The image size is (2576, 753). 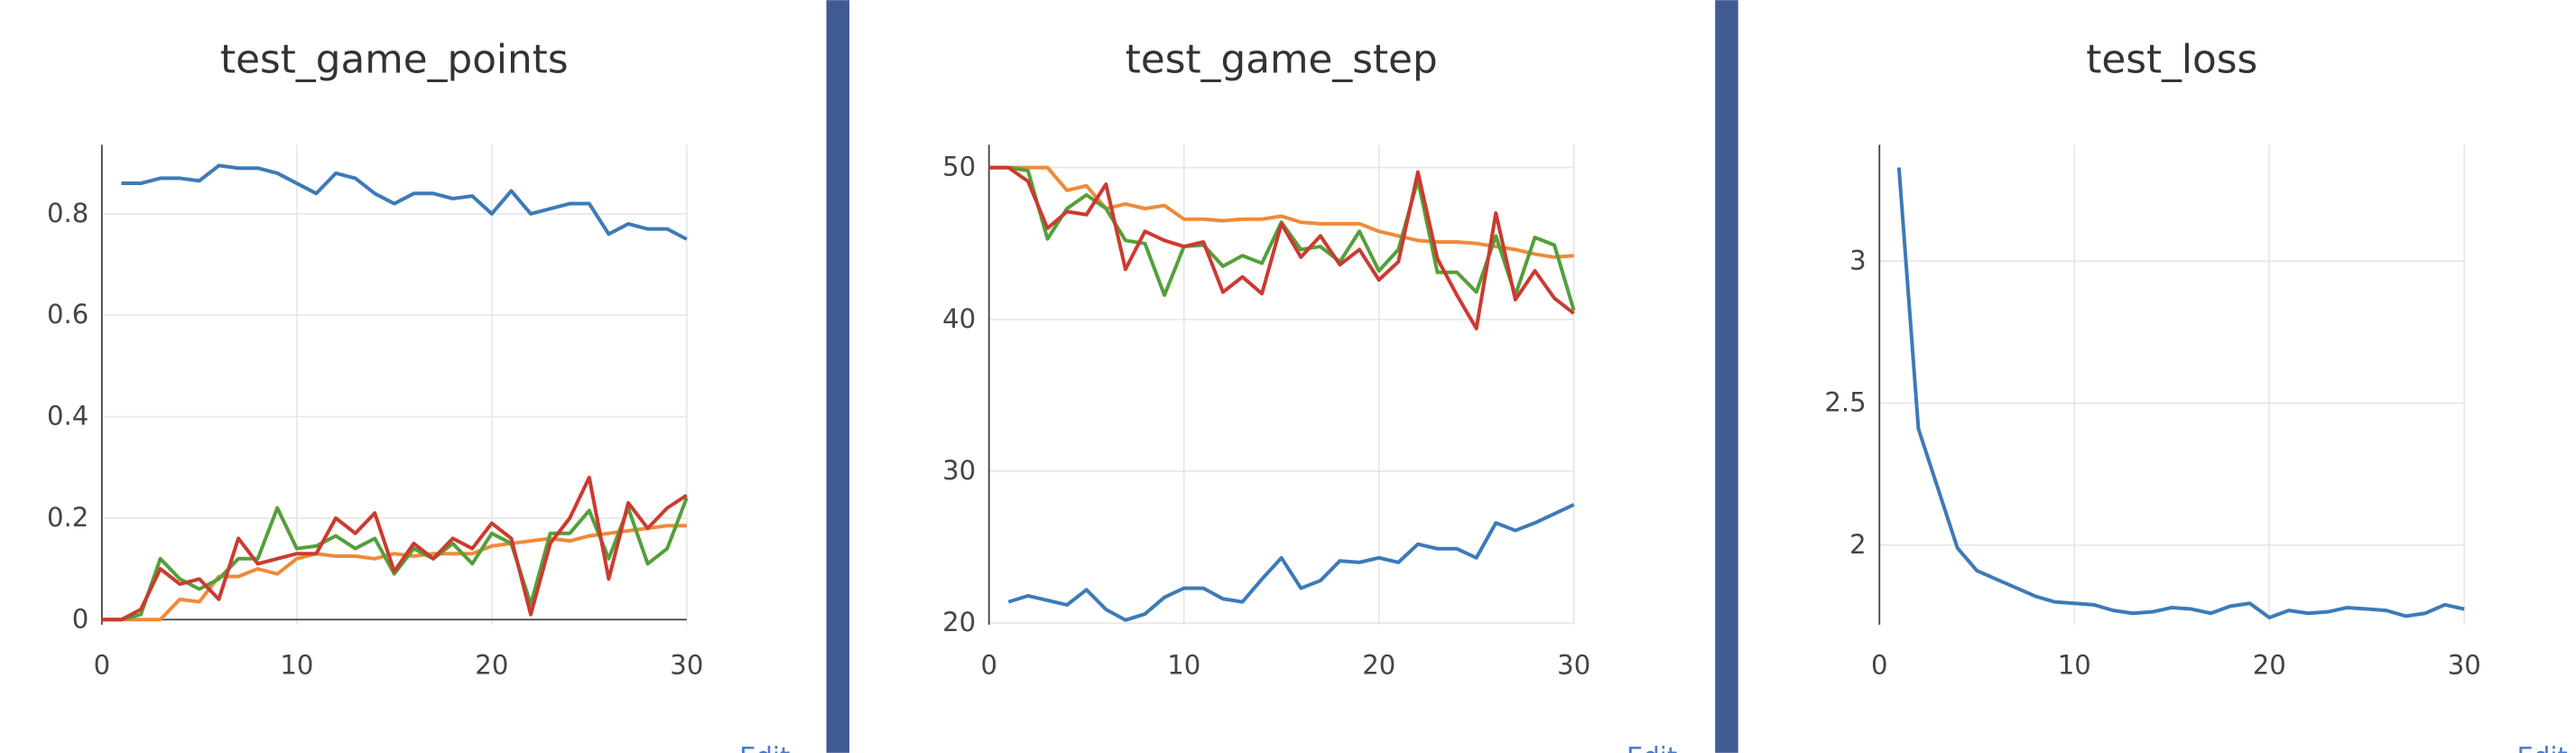 What do you see at coordinates (959, 167) in the screenshot?
I see `y-tick-label: 50` at bounding box center [959, 167].